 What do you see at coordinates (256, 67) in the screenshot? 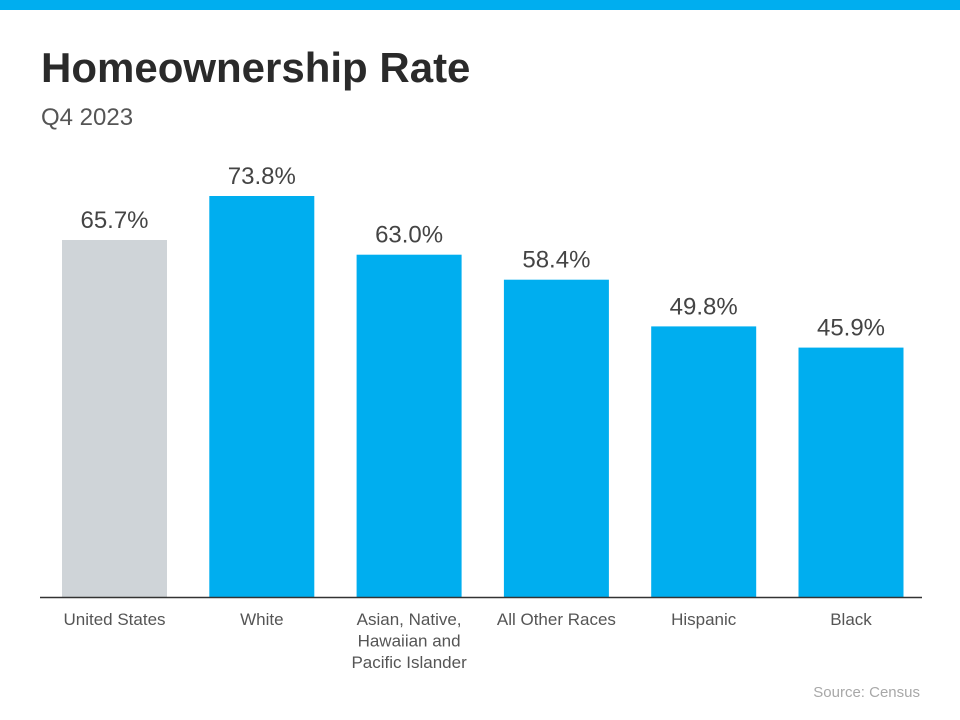
I see `chart-title: Homeownership Rate` at bounding box center [256, 67].